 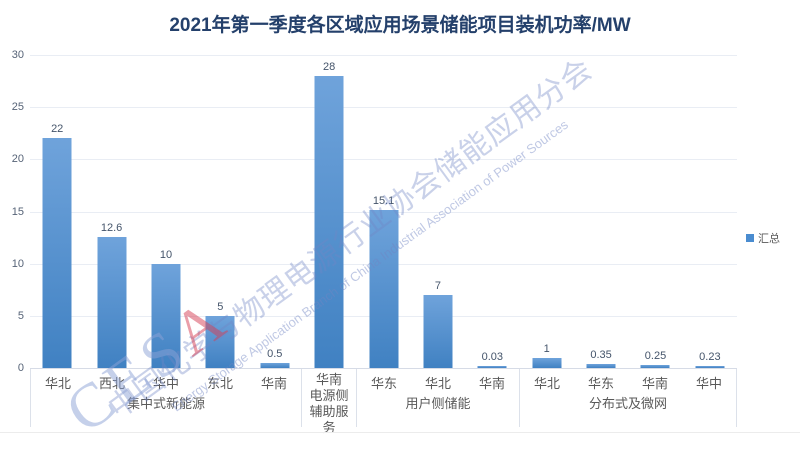 I want to click on bar-slot: 0.25, so click(x=655, y=211).